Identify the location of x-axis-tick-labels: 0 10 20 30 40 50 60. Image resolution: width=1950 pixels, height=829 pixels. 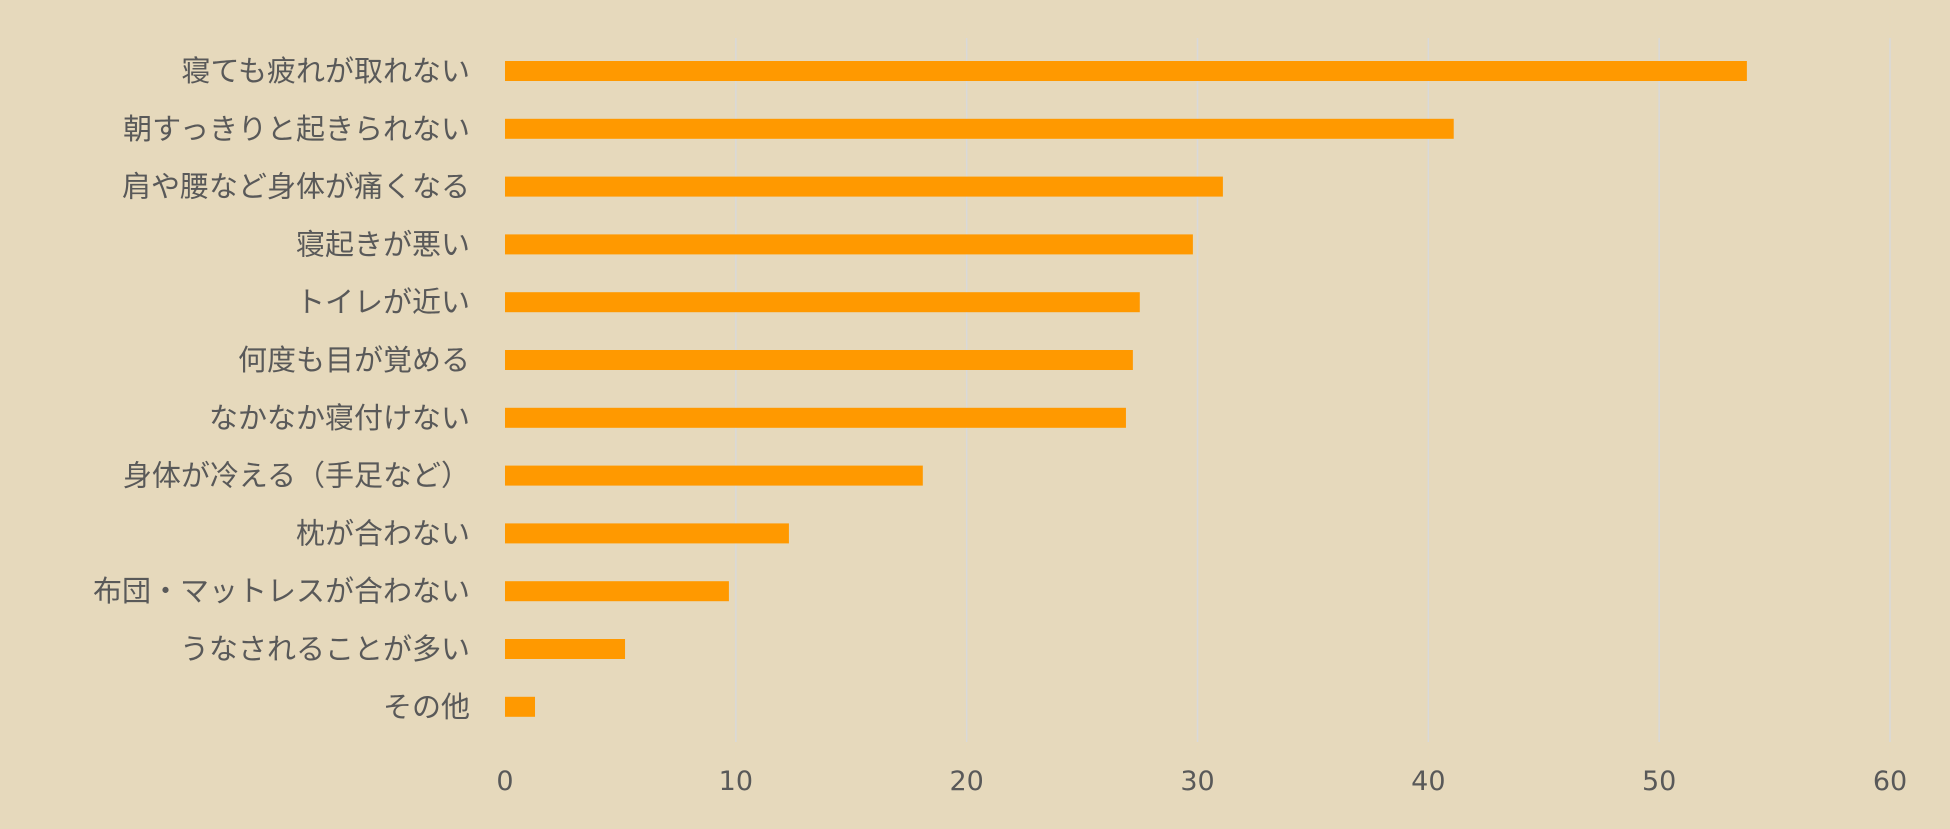
(1201, 781).